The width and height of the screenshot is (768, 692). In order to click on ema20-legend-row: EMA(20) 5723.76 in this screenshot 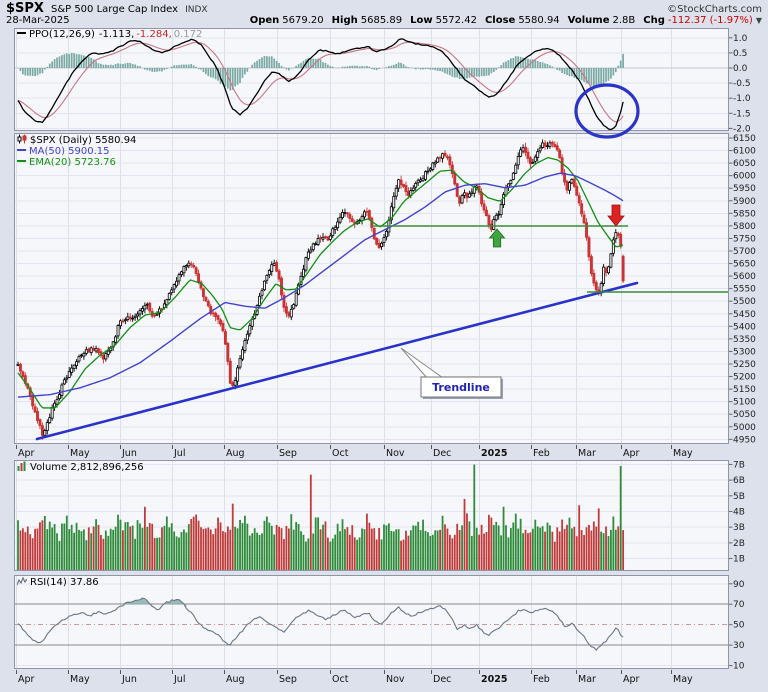, I will do `click(76, 162)`.